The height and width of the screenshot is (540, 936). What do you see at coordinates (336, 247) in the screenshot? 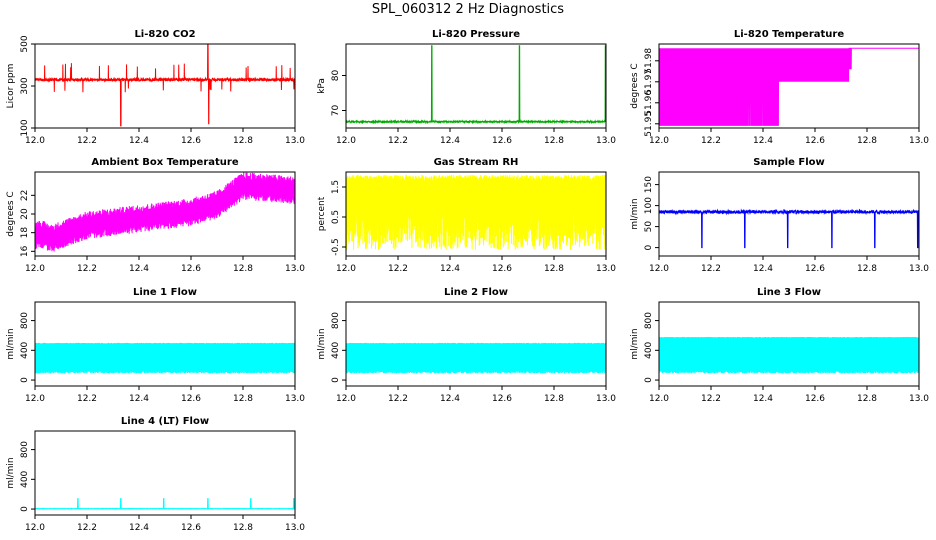
I see `y-tick-label: -0.5` at bounding box center [336, 247].